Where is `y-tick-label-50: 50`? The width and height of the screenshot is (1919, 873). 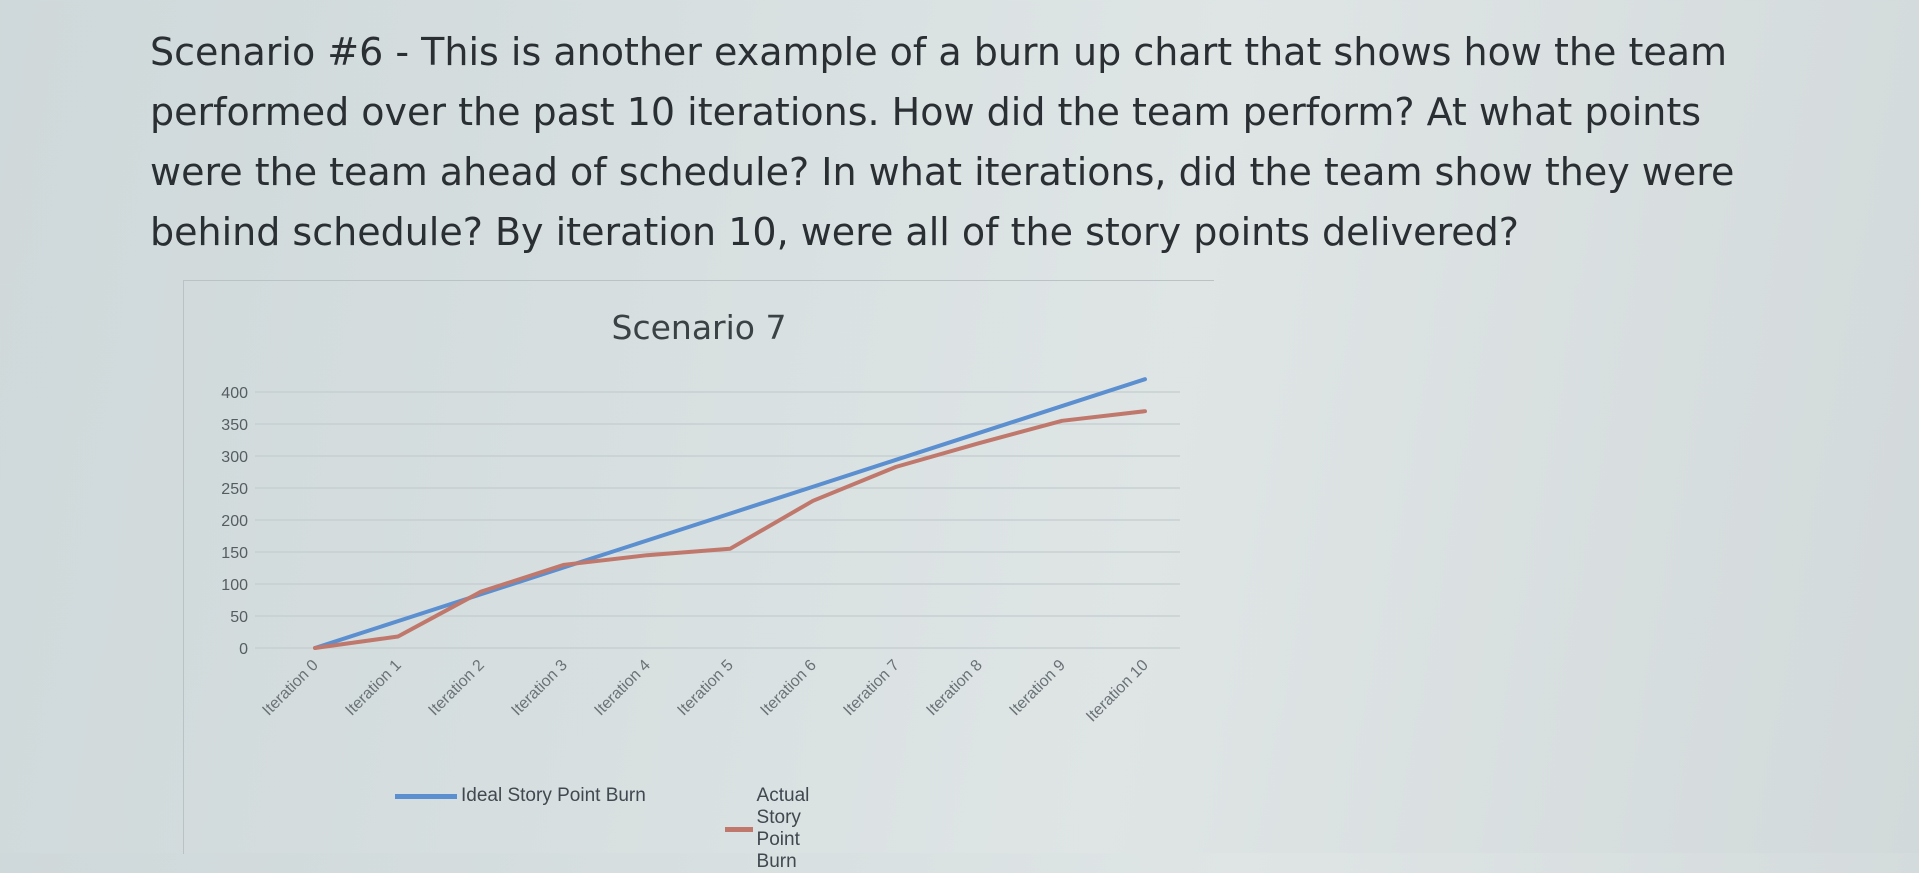 y-tick-label-50: 50 is located at coordinates (239, 617).